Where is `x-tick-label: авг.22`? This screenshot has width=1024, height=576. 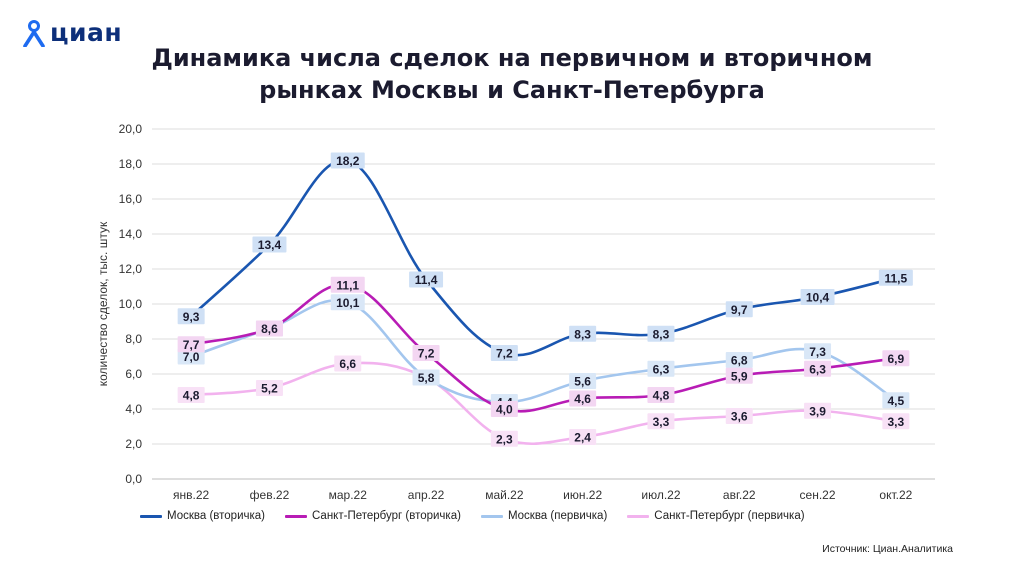 x-tick-label: авг.22 is located at coordinates (739, 495).